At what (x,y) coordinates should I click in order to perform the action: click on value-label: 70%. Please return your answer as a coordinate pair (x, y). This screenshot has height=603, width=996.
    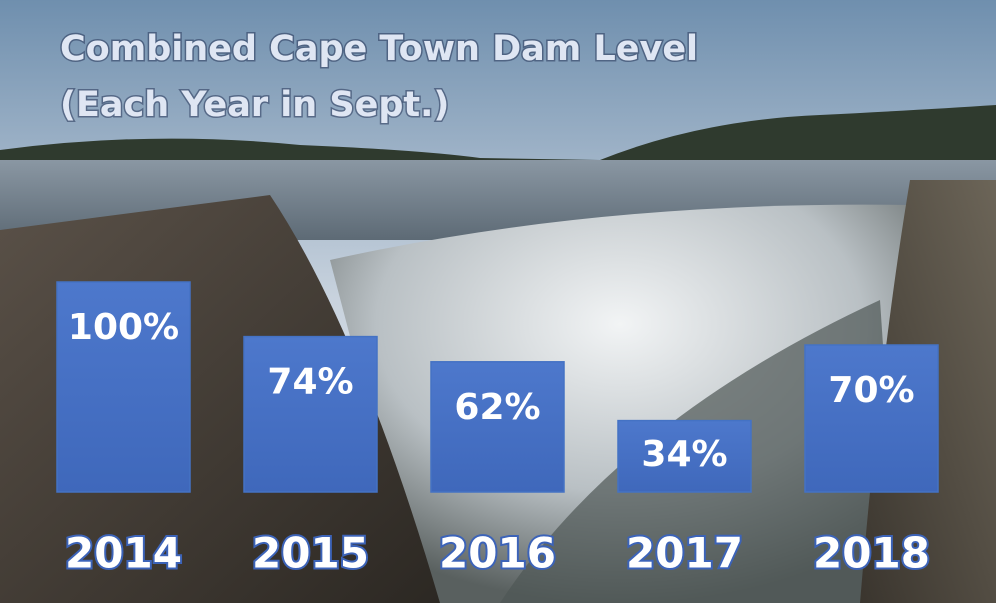
    Looking at the image, I should click on (871, 390).